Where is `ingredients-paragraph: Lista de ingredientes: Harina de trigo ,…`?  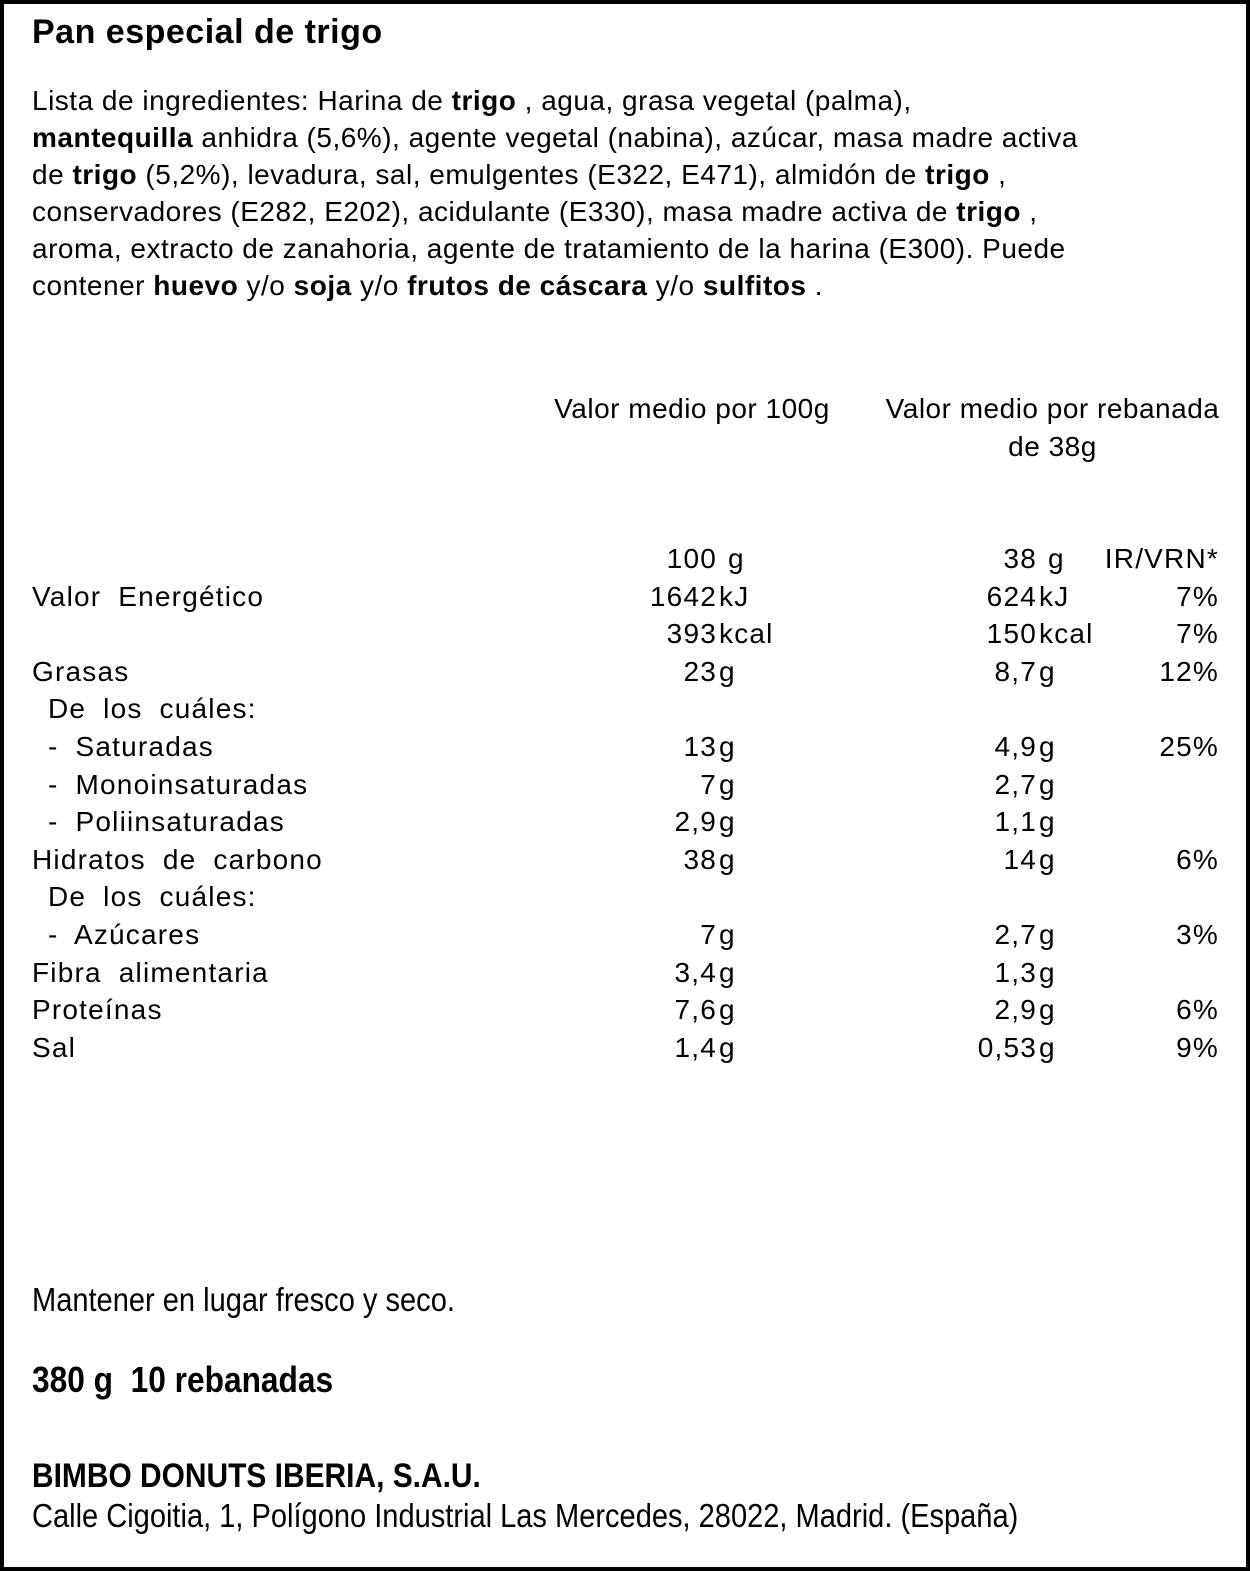
ingredients-paragraph: Lista de ingredientes: Harina de trigo ,… is located at coordinates (632, 193).